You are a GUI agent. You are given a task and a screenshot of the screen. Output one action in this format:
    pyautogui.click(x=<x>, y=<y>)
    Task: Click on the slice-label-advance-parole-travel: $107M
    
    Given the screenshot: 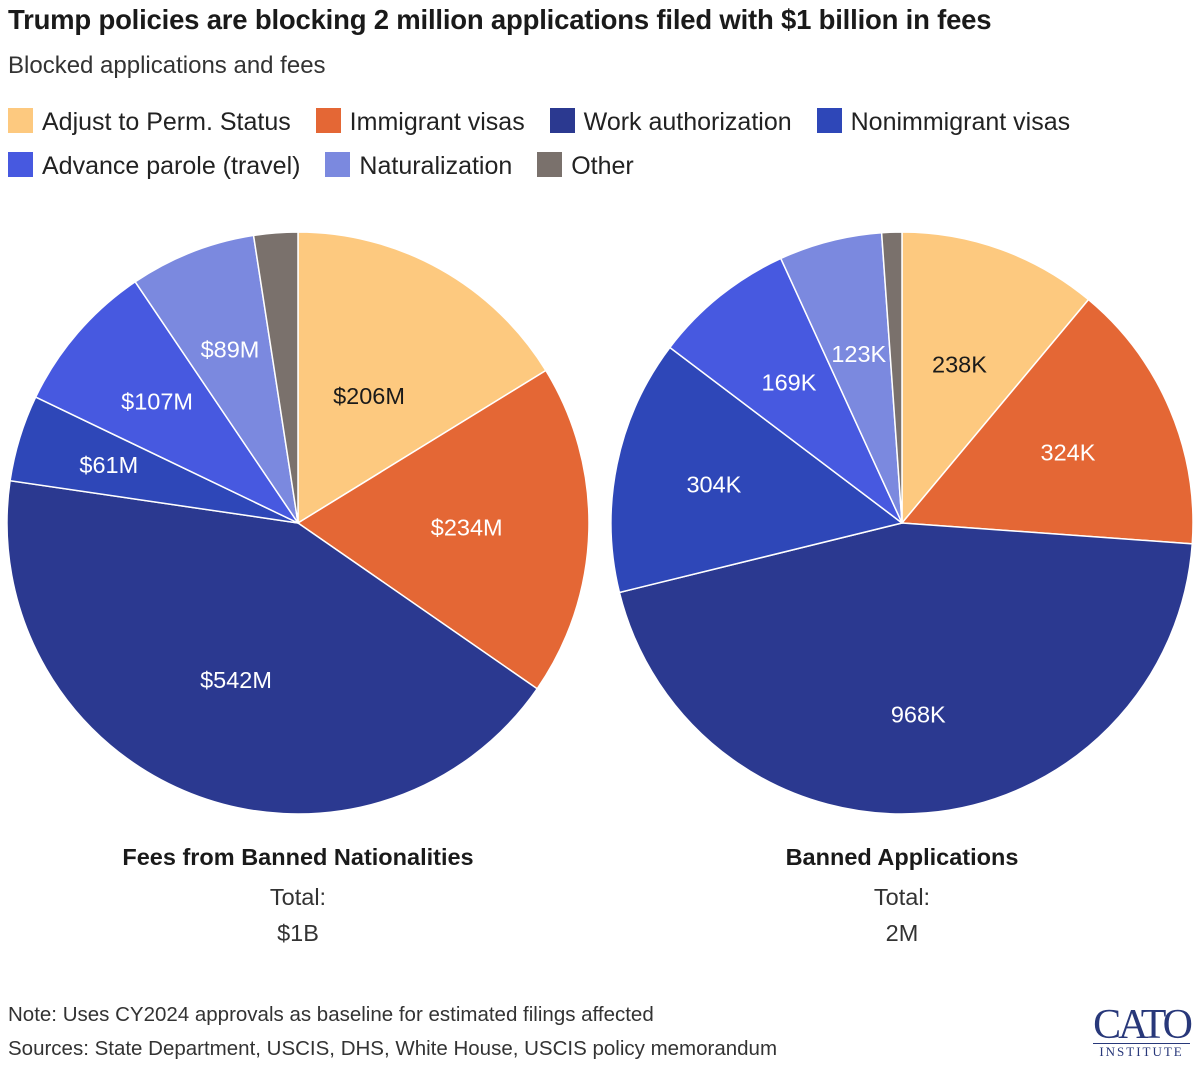 What is the action you would take?
    pyautogui.click(x=157, y=401)
    